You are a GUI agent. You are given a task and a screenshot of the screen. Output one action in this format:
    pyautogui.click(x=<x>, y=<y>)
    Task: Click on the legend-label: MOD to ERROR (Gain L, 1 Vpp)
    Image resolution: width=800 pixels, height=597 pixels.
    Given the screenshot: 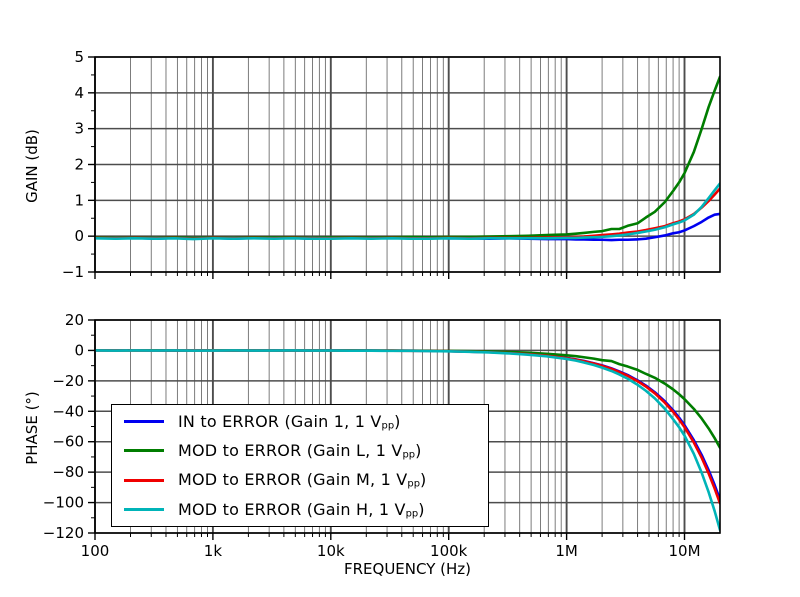 What is the action you would take?
    pyautogui.click(x=300, y=450)
    